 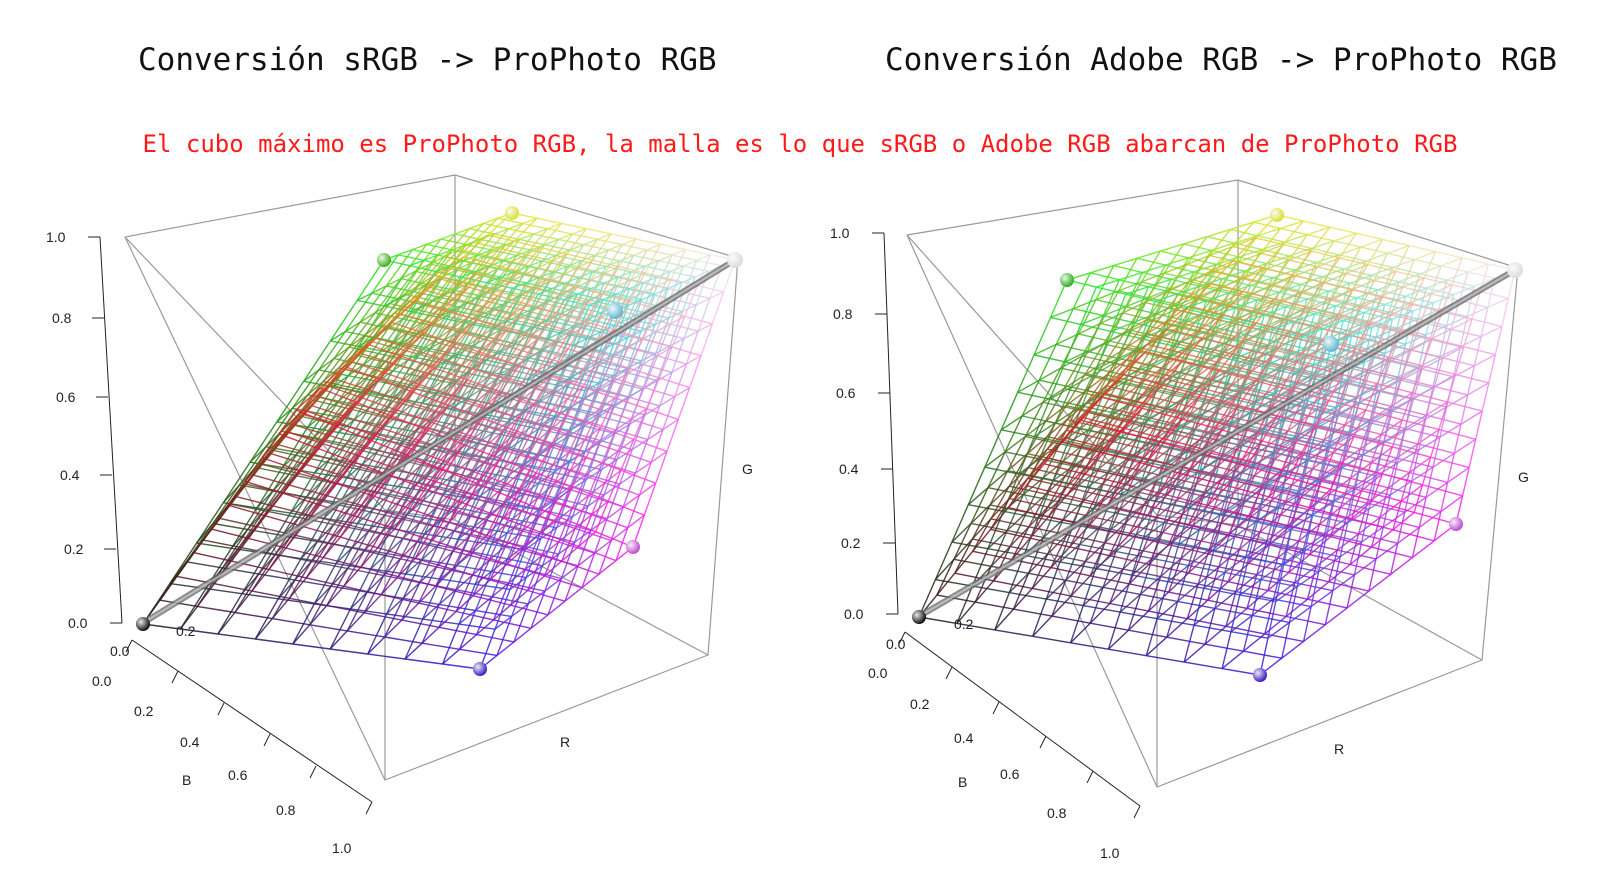 What do you see at coordinates (1523, 477) in the screenshot?
I see `axis-label-g-right: G` at bounding box center [1523, 477].